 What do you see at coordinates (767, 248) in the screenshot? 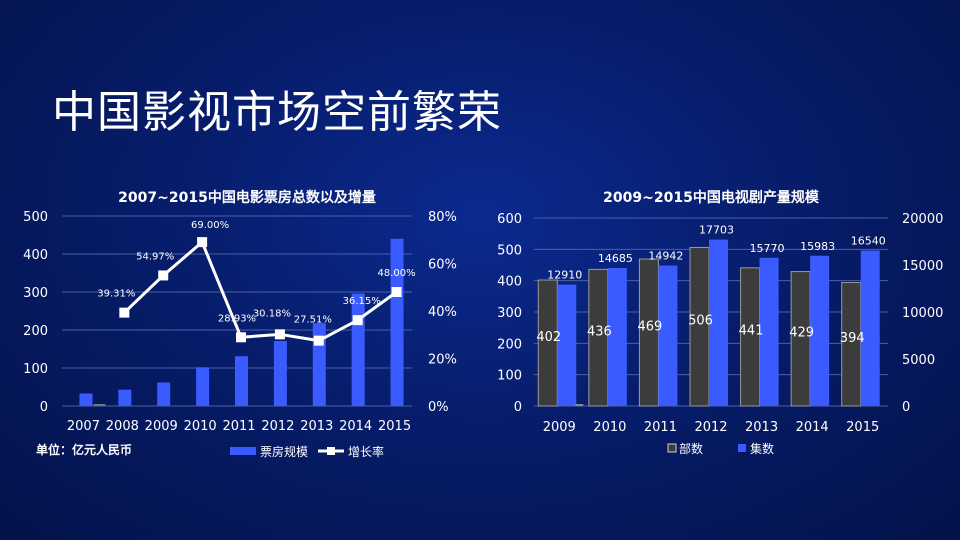
I see `chart2-episodes-label: 15770` at bounding box center [767, 248].